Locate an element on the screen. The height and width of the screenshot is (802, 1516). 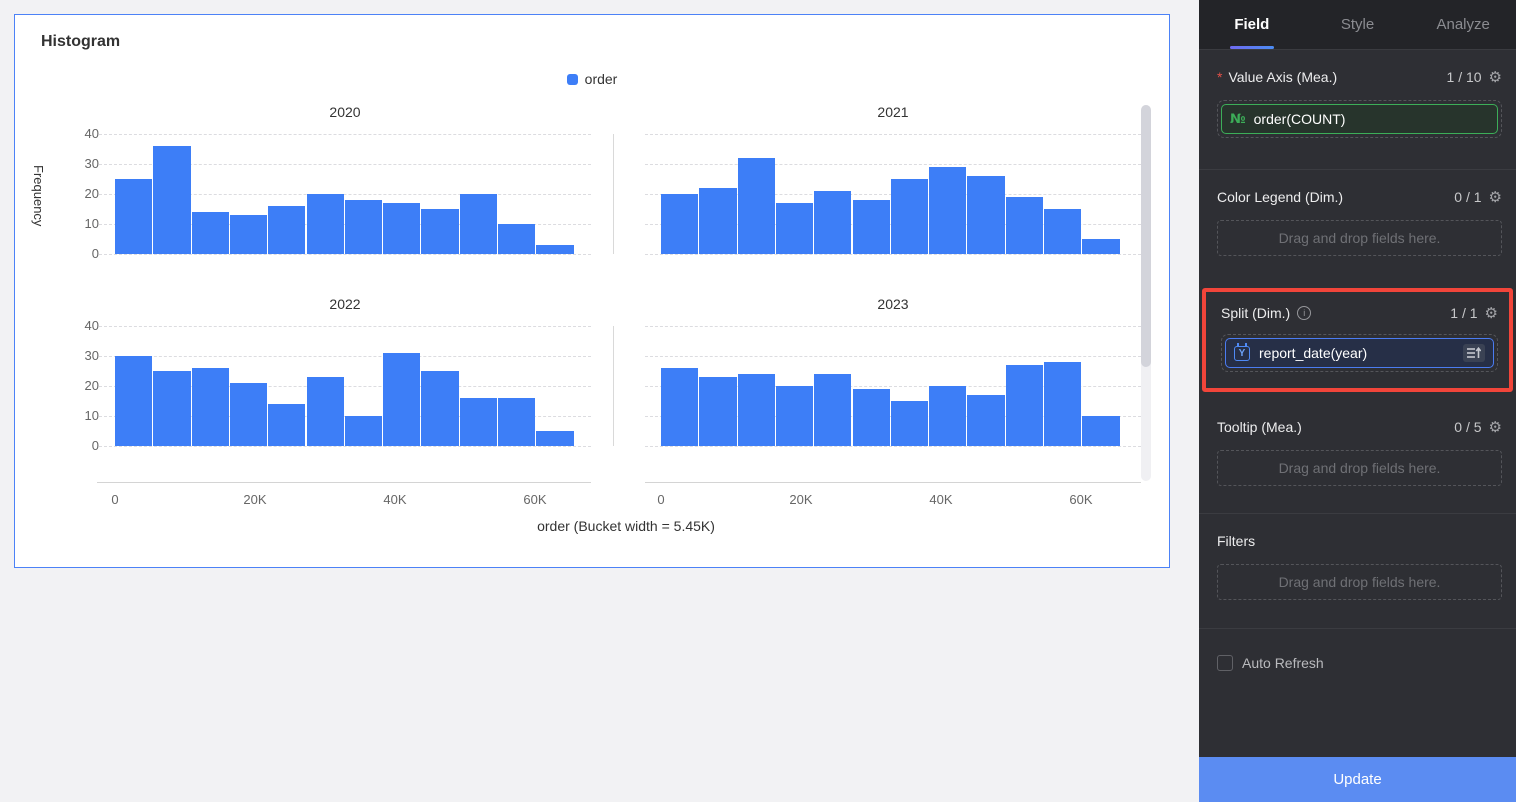
section-label: Filters is located at coordinates (1236, 541).